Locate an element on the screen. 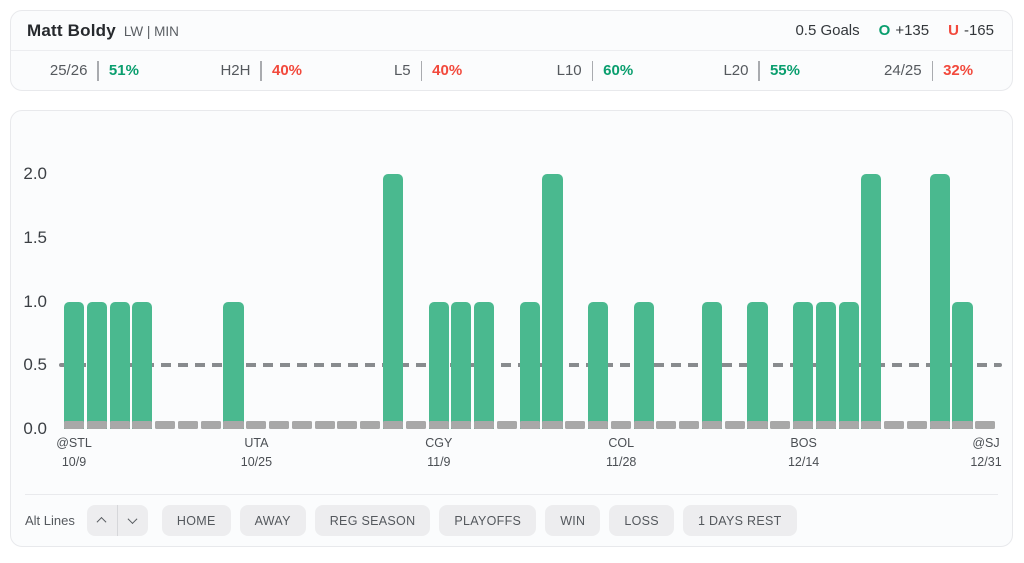  opponent-label: @STL is located at coordinates (74, 443).